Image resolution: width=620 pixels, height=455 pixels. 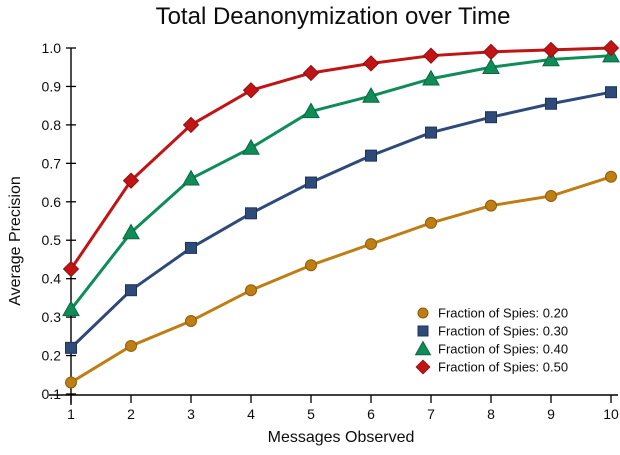 I want to click on y-tick-label: 0.6, so click(x=52, y=202).